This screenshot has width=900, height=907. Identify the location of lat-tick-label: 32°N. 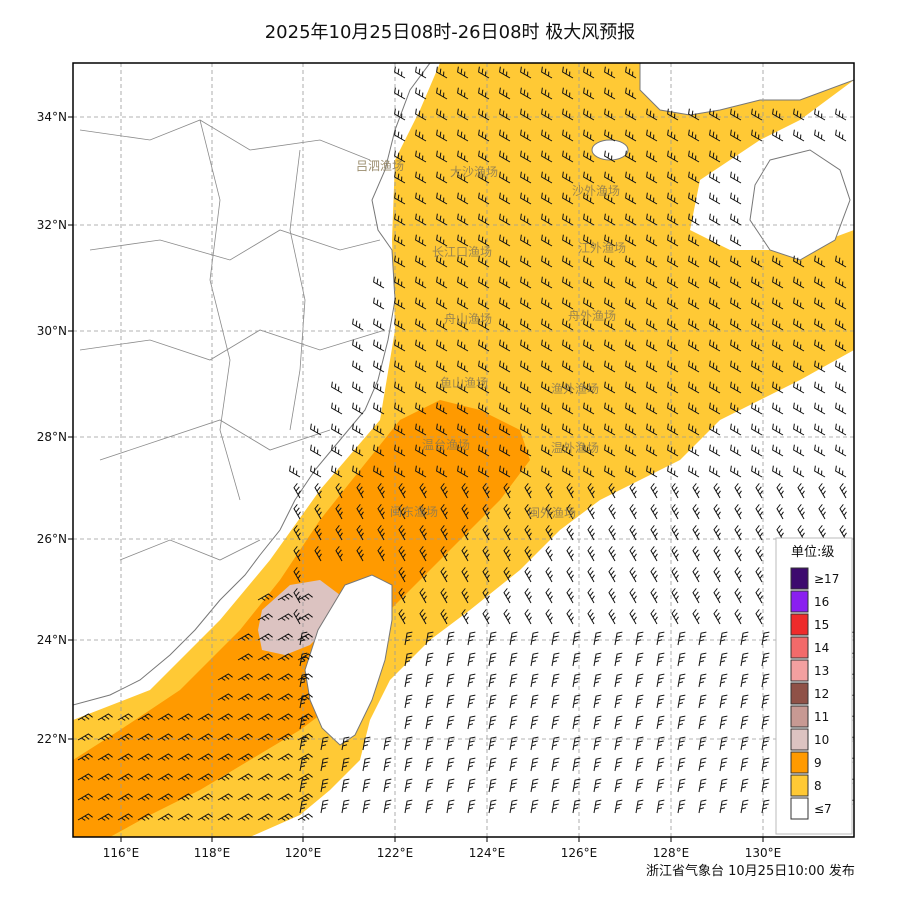
(52, 225).